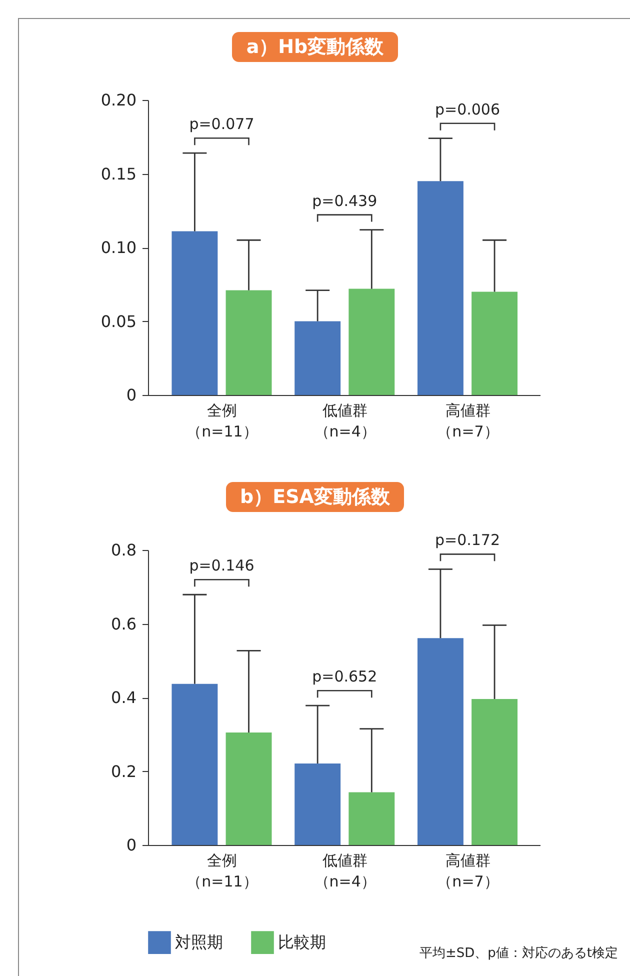 This screenshot has height=976, width=630. What do you see at coordinates (118, 247) in the screenshot?
I see `y-tick-label: 0.10` at bounding box center [118, 247].